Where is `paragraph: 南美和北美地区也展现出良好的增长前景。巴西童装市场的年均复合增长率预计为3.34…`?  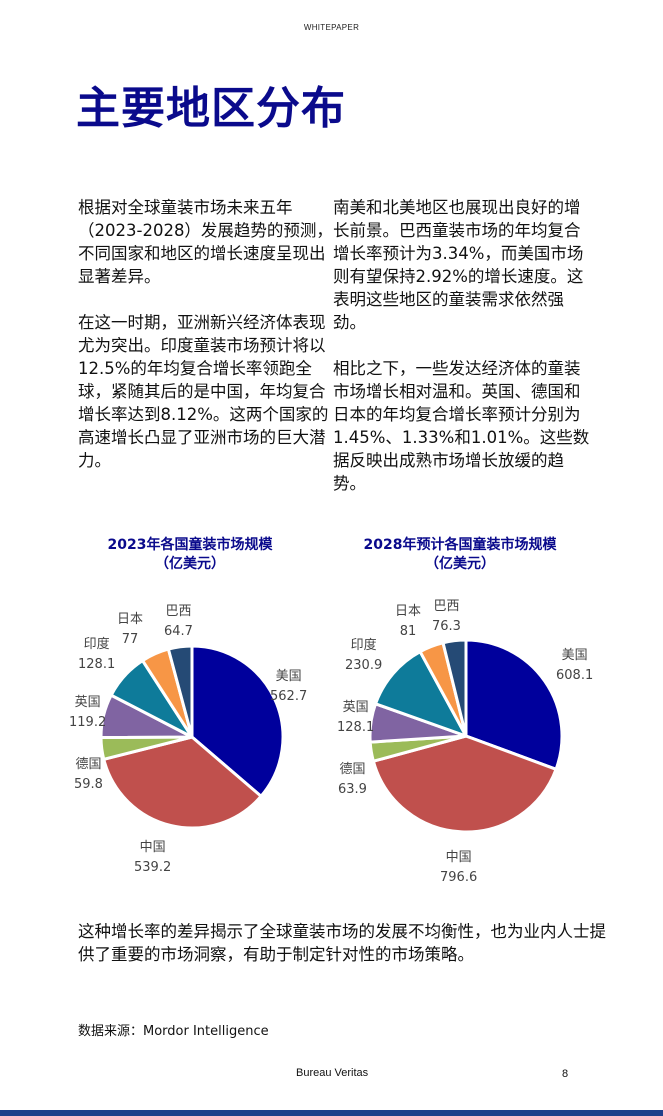
paragraph: 南美和北美地区也展现出良好的增长前景。巴西童装市场的年均复合增长率预计为3.34… is located at coordinates (458, 265).